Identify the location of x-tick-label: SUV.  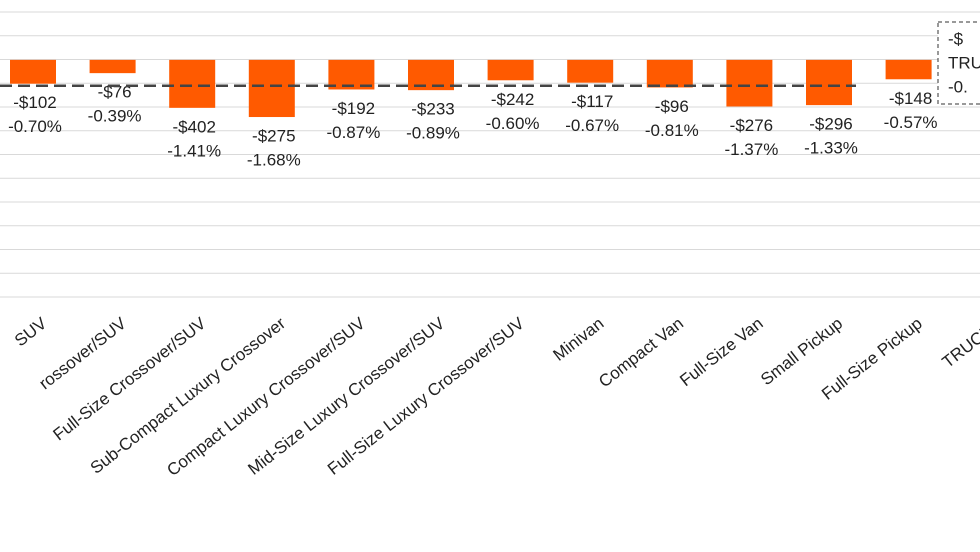
(31, 331).